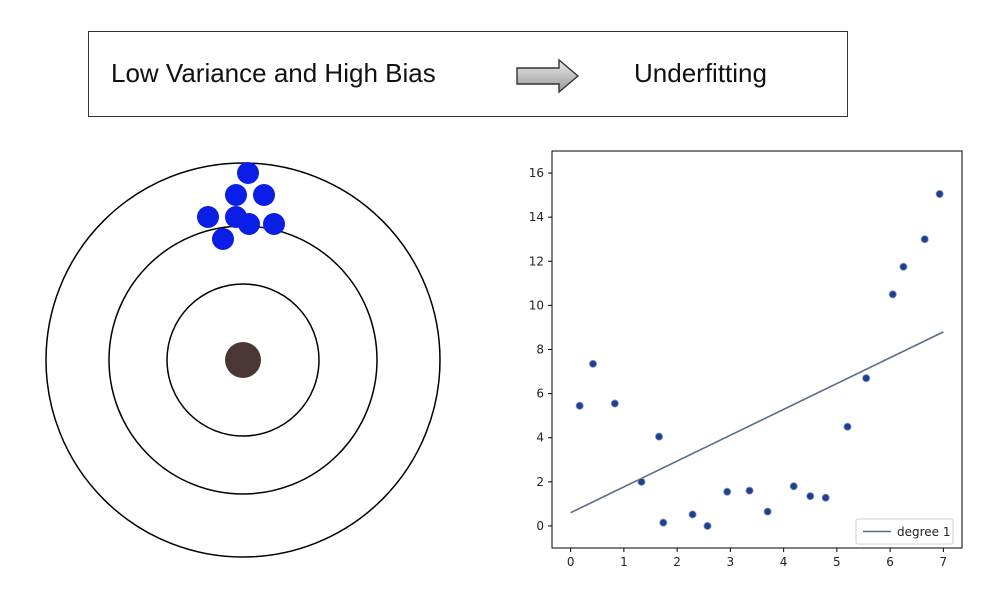  Describe the element at coordinates (540, 394) in the screenshot. I see `y-tick-label: 6` at that location.